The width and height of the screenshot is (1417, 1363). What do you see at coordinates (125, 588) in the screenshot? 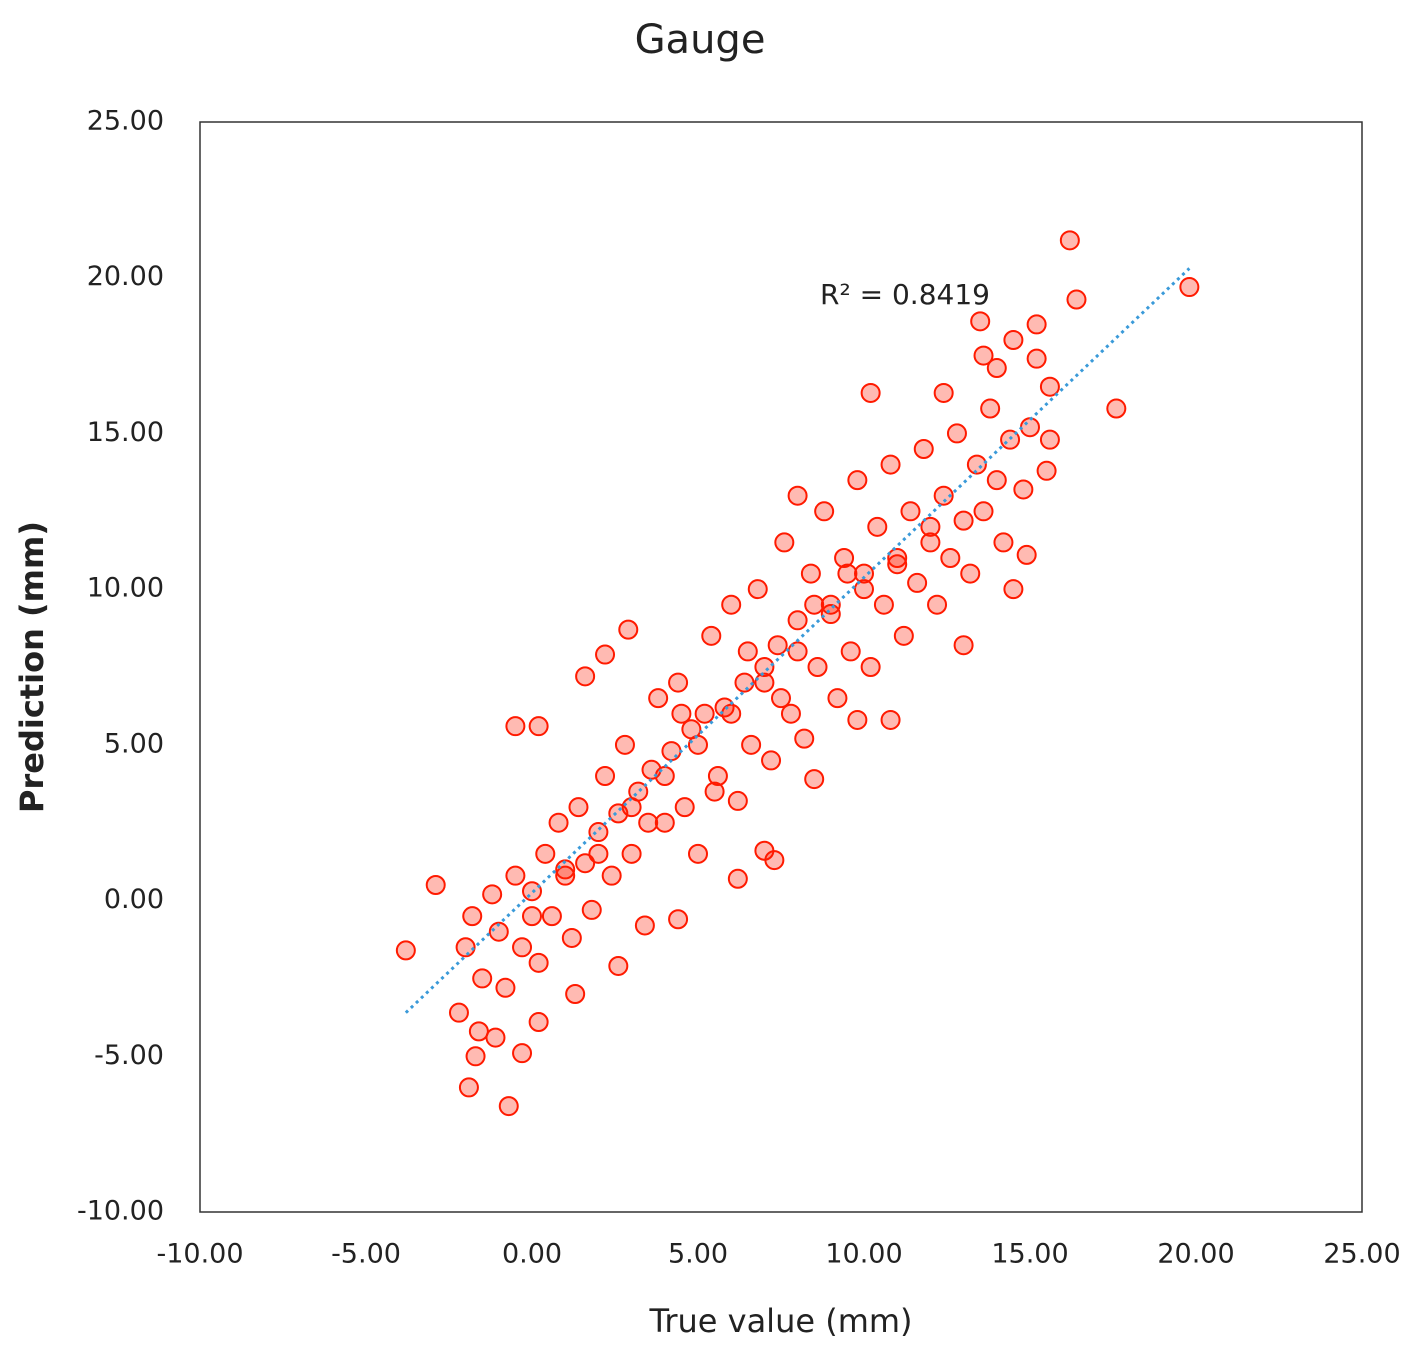
I see `y-tick-label: 10.00` at bounding box center [125, 588].